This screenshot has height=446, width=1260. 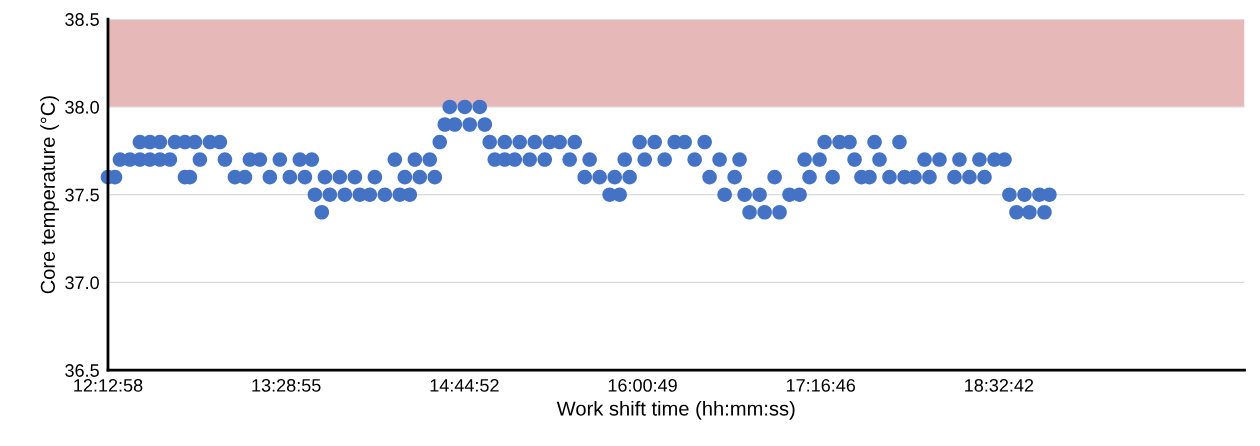 What do you see at coordinates (82, 370) in the screenshot?
I see `y-tick-label: 36.5` at bounding box center [82, 370].